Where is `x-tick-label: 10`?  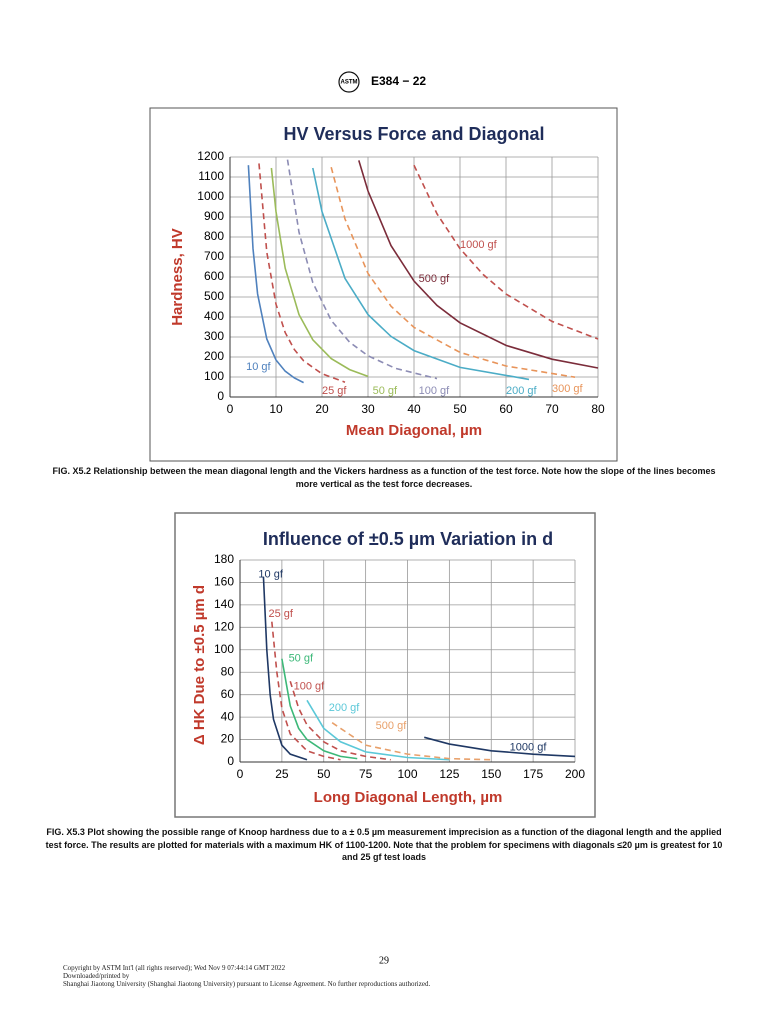
x-tick-label: 10 is located at coordinates (276, 409).